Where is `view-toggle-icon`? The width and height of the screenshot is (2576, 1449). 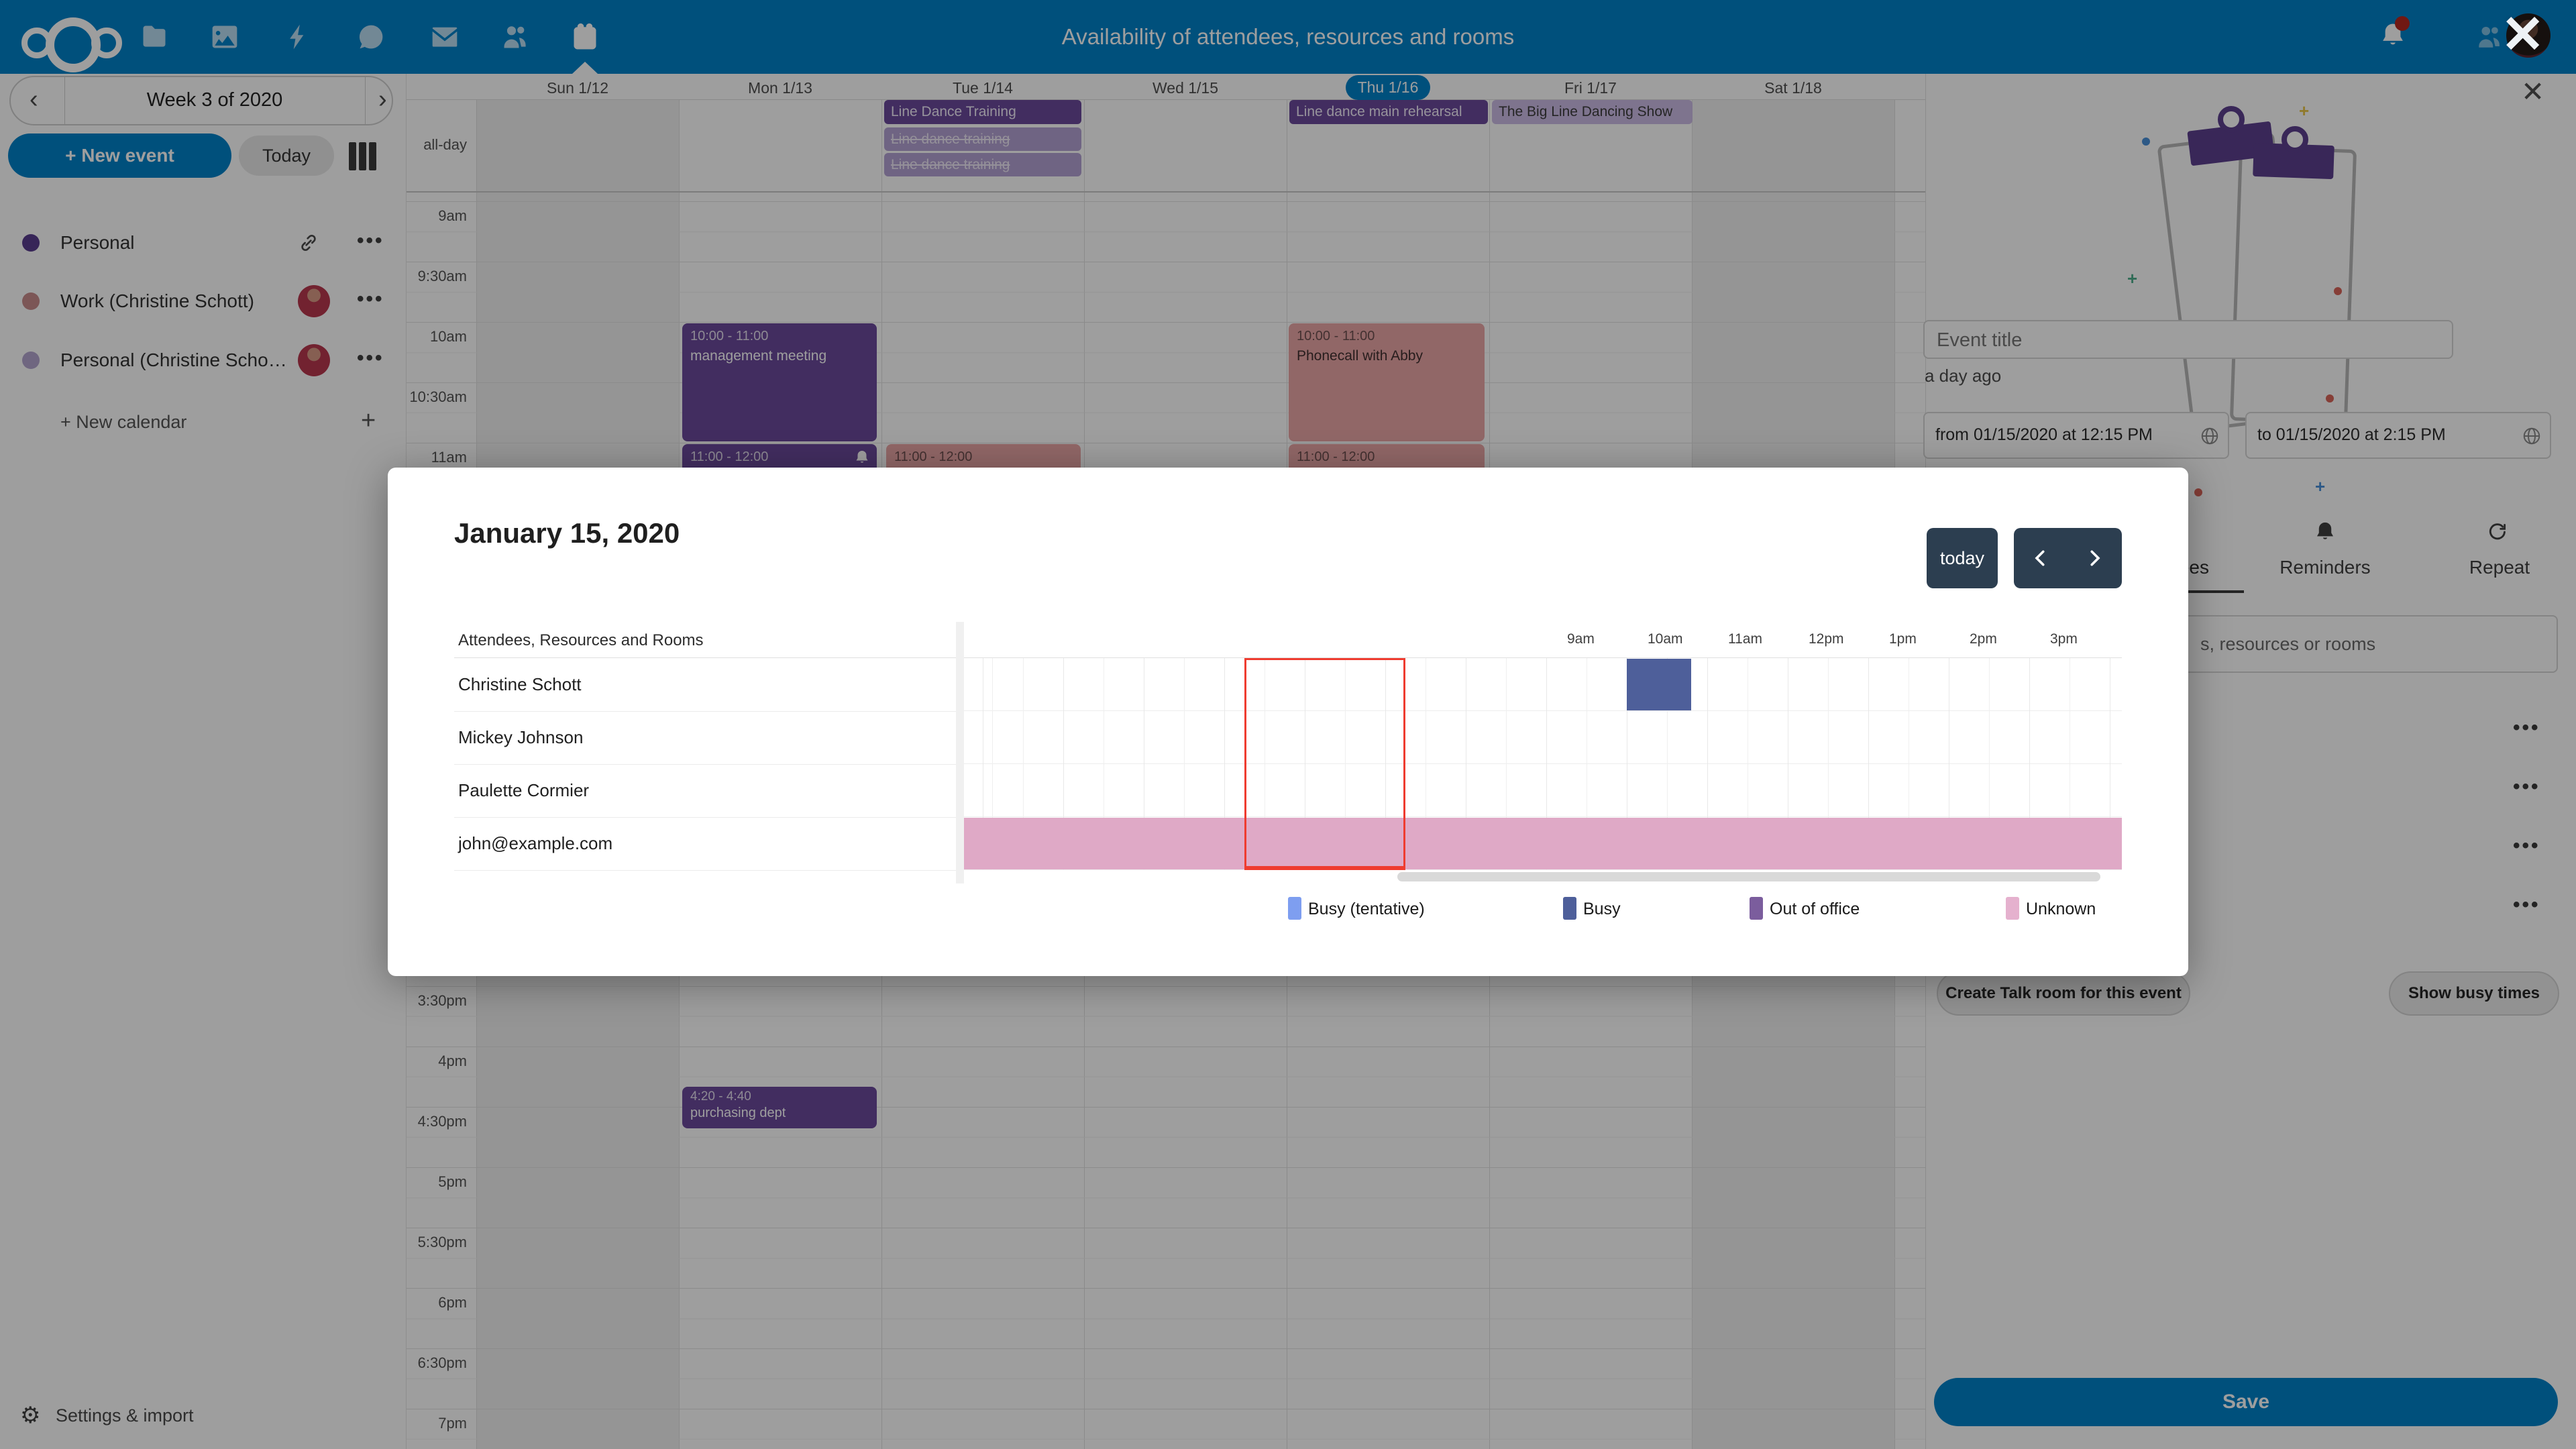 view-toggle-icon is located at coordinates (364, 156).